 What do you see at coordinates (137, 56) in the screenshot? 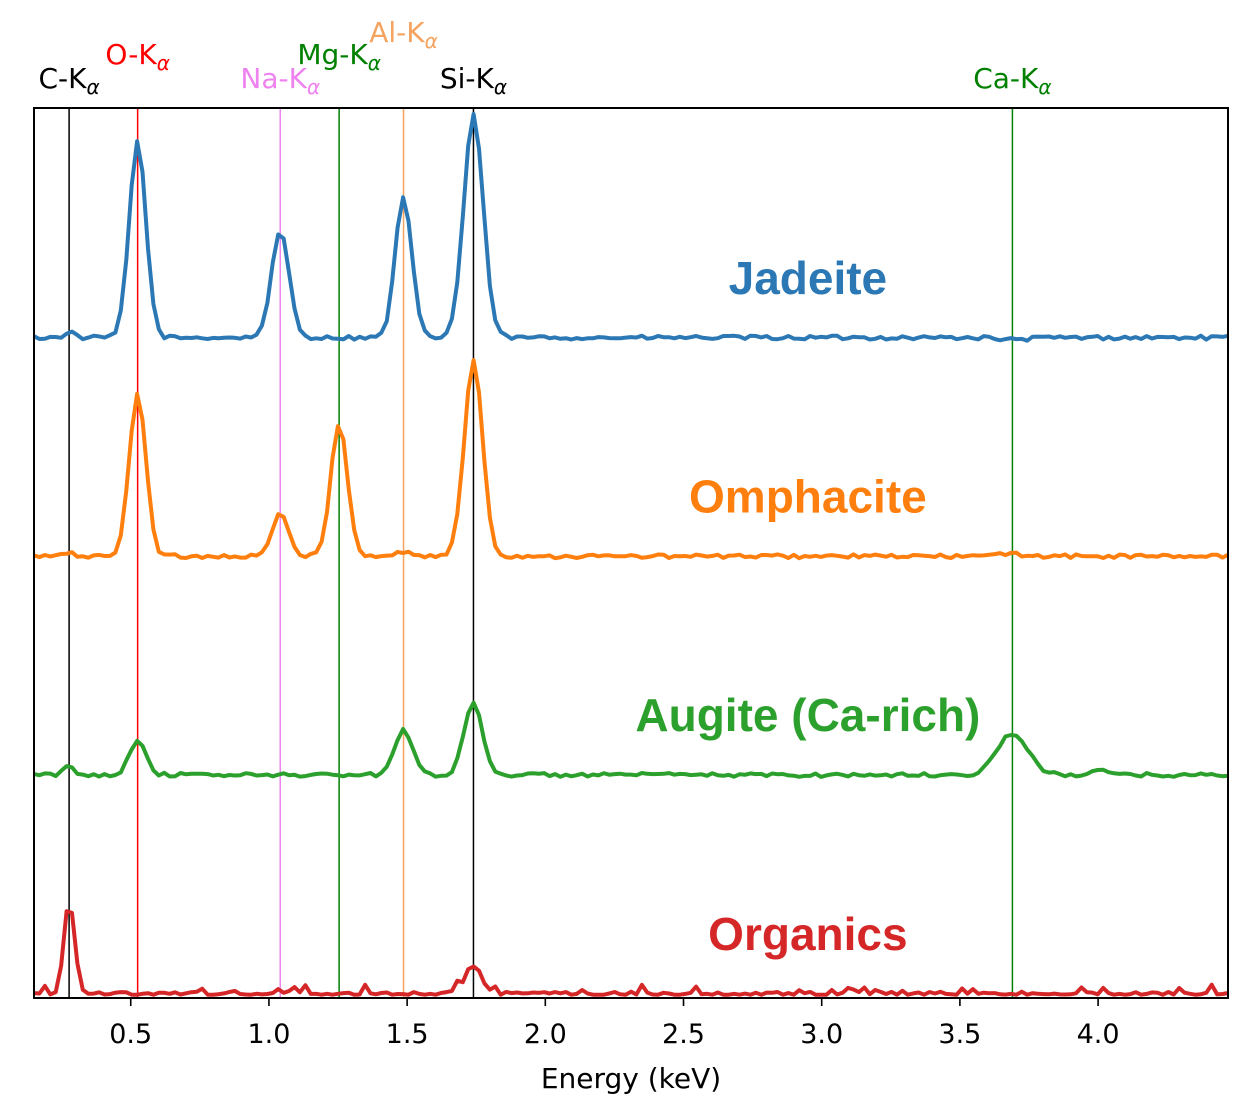
I see `reference-label-o: O-Kα` at bounding box center [137, 56].